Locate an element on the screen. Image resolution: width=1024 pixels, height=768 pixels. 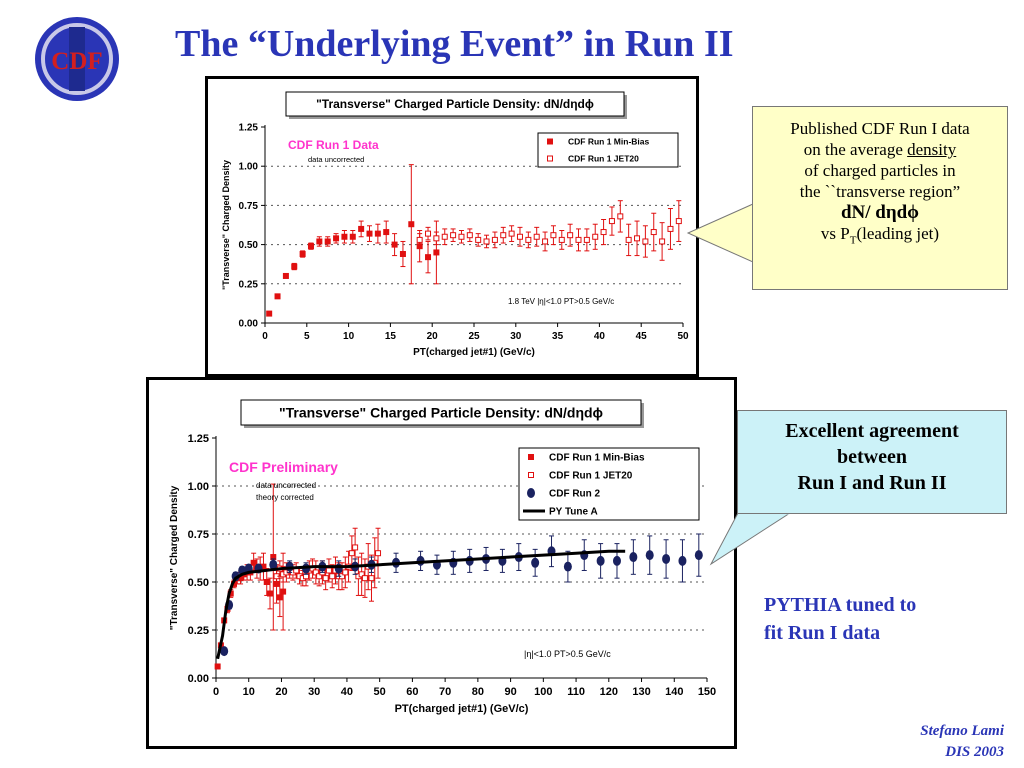
x-tick-label: 15 is located at coordinates (391, 336).